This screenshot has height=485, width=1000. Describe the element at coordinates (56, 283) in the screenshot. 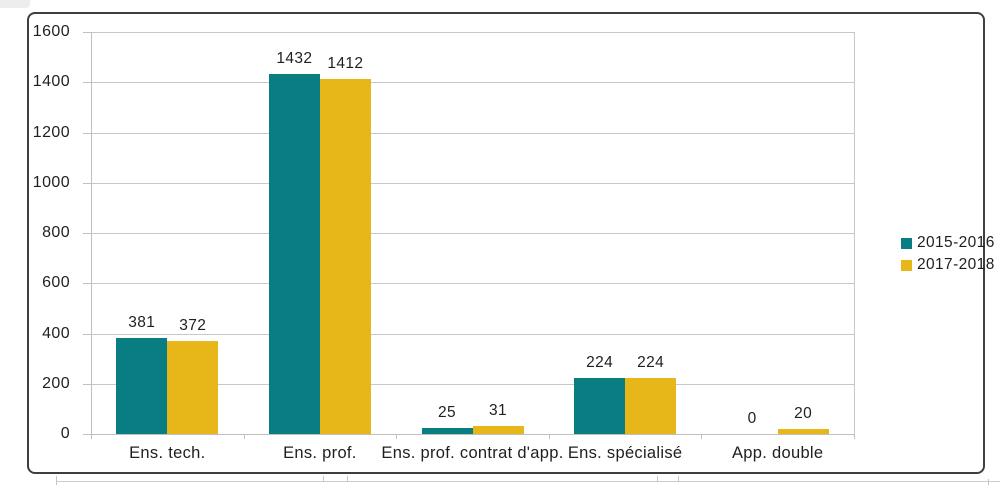

I see `y-axis-tick-label: 600` at that location.